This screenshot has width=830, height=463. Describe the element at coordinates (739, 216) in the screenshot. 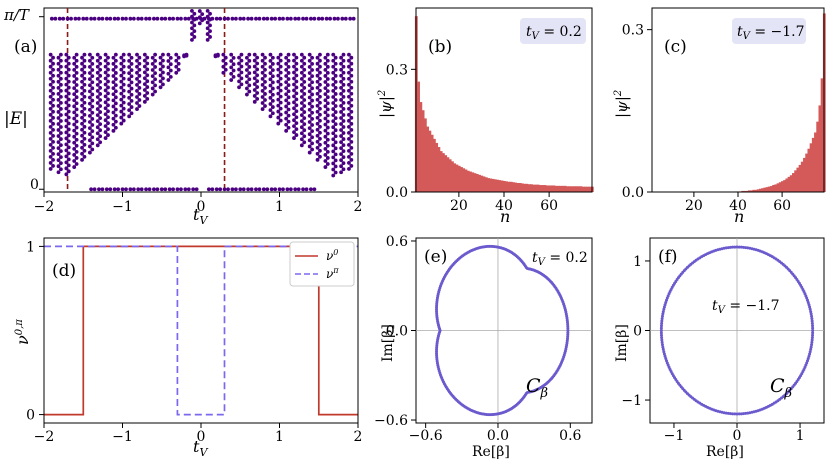

I see `panel-c-xlabel: n` at that location.